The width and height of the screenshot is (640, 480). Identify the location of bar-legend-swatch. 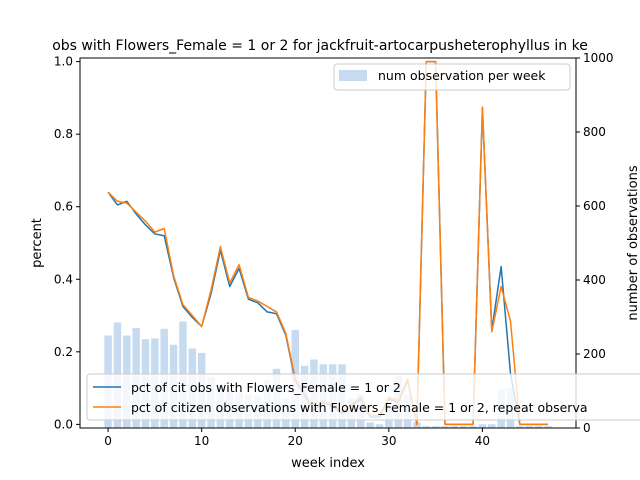
(353, 75).